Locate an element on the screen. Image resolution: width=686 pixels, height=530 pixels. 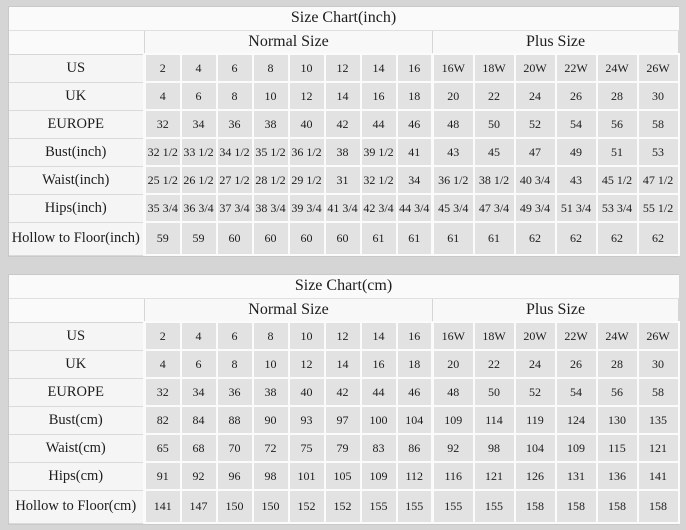
size-cell: 12 is located at coordinates (342, 68).